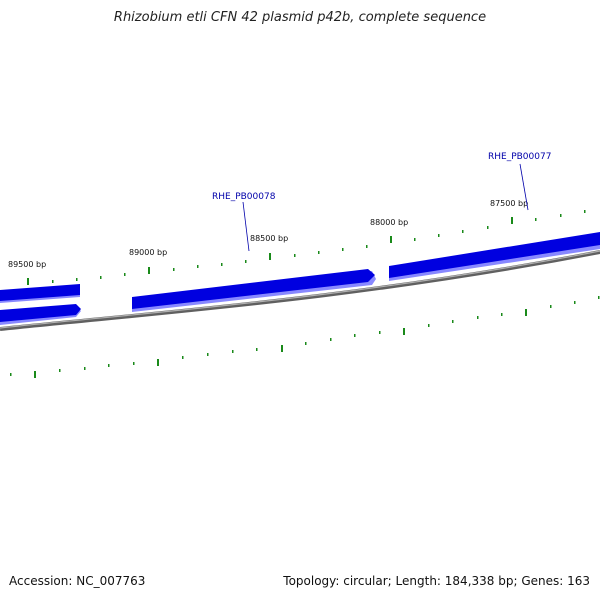 Image resolution: width=600 pixels, height=600 pixels. I want to click on tick-label: 88500 bp, so click(269, 238).